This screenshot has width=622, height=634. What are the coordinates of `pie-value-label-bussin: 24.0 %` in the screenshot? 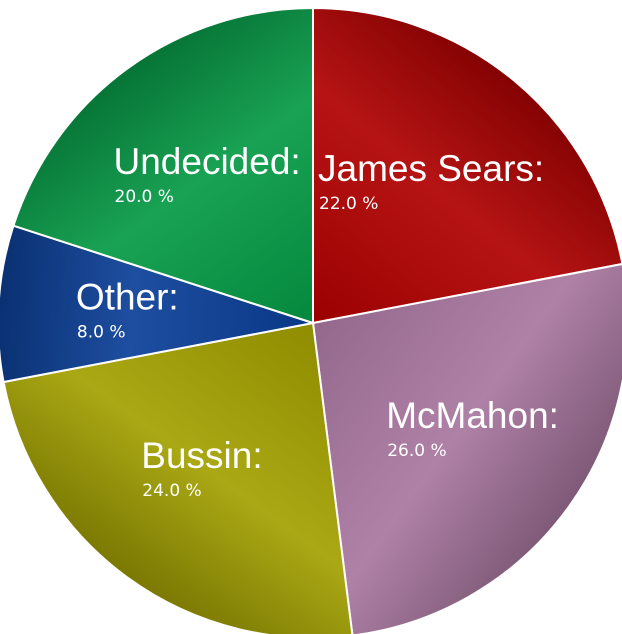 It's located at (171, 491).